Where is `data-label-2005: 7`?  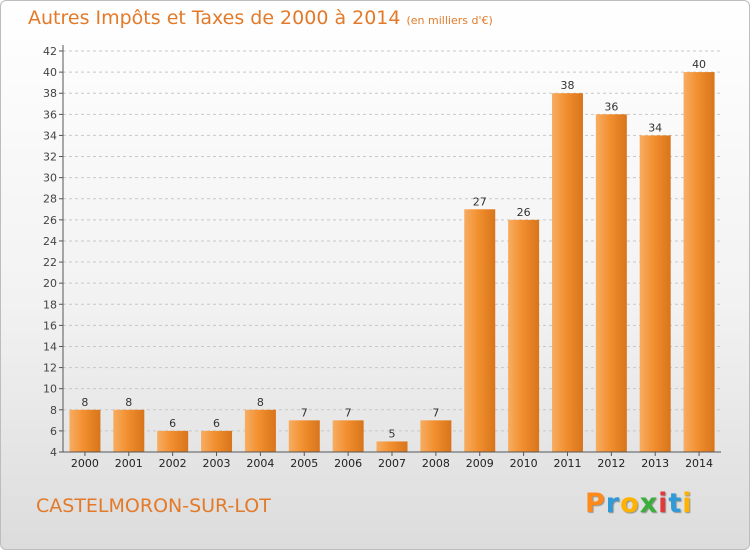 data-label-2005: 7 is located at coordinates (304, 412).